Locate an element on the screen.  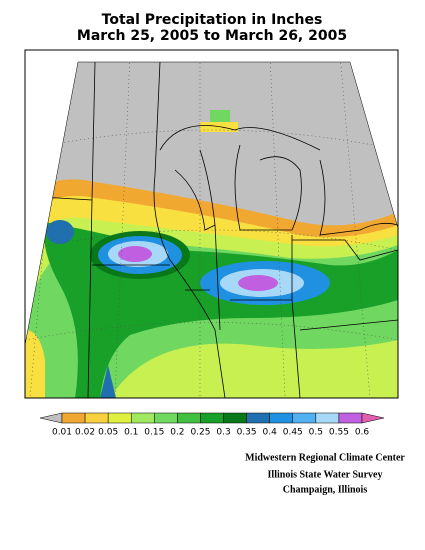
title-line: Total Precipitation in Inches is located at coordinates (212, 20).